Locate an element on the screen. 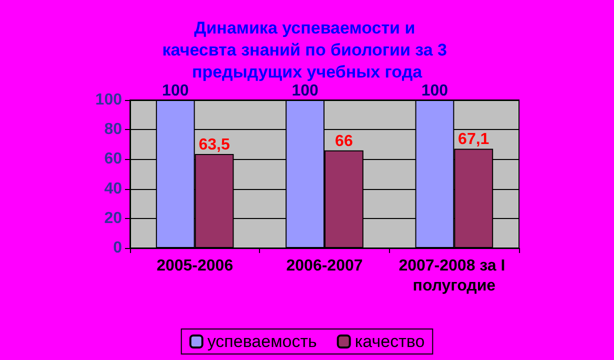 The width and height of the screenshot is (614, 360). y-tick-label: 20 is located at coordinates (113, 218).